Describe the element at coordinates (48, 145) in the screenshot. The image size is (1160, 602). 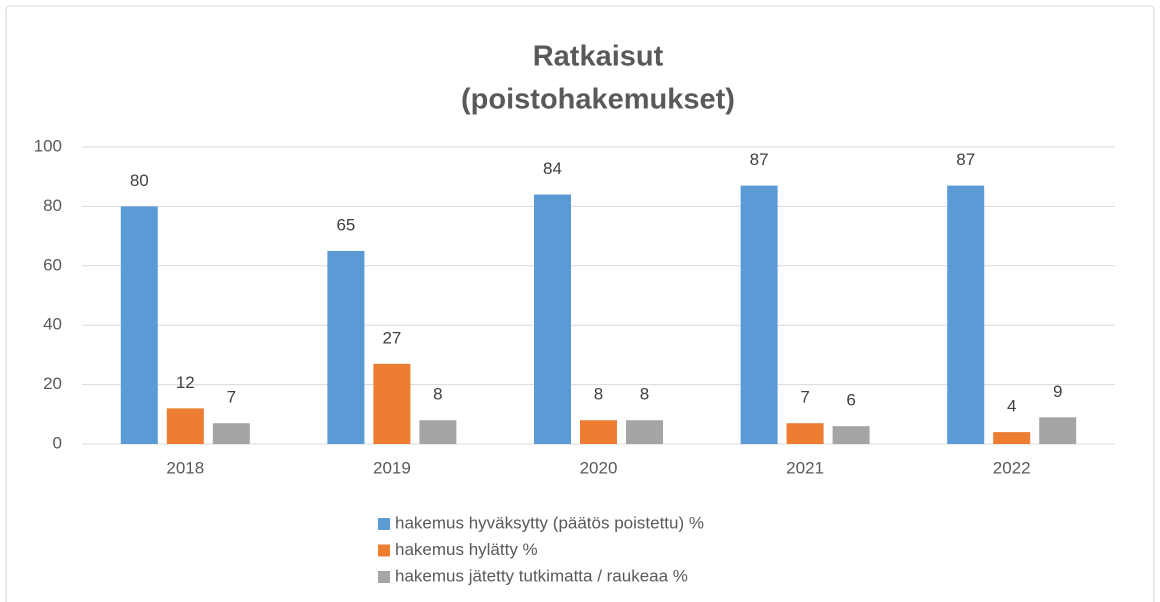
I see `y-tick-label: 100` at that location.